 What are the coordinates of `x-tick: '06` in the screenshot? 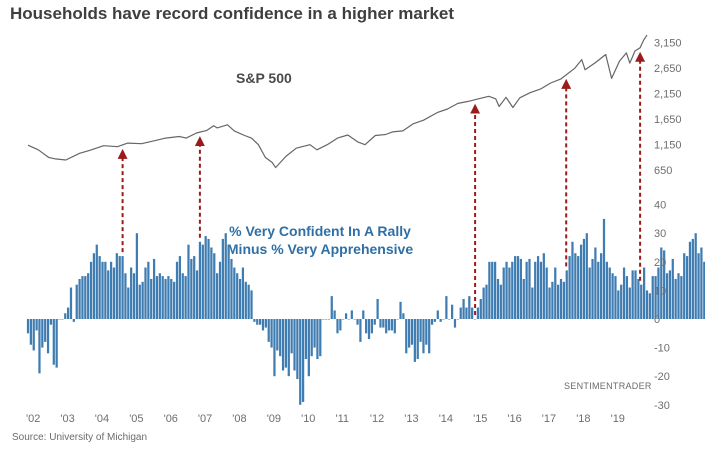 It's located at (171, 419).